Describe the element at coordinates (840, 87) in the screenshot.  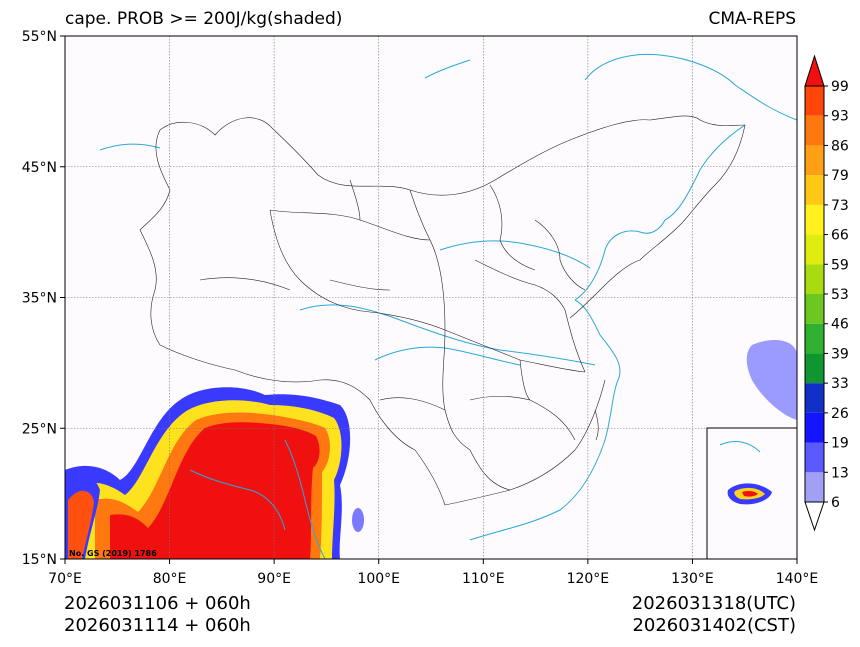
I see `colorbar-label: 99` at that location.